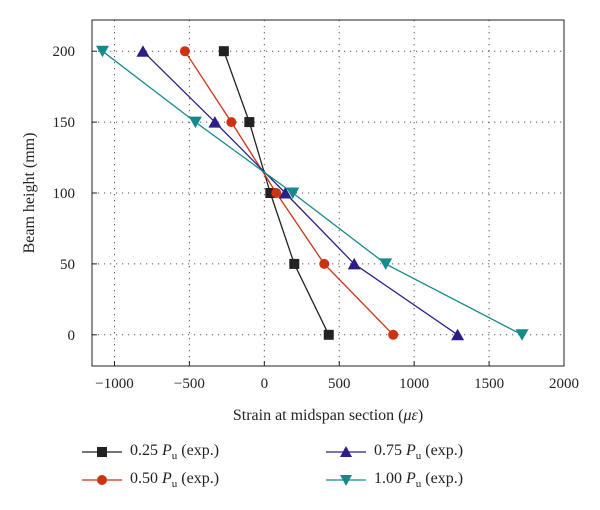  I want to click on x-tick-label: 2000, so click(564, 384).